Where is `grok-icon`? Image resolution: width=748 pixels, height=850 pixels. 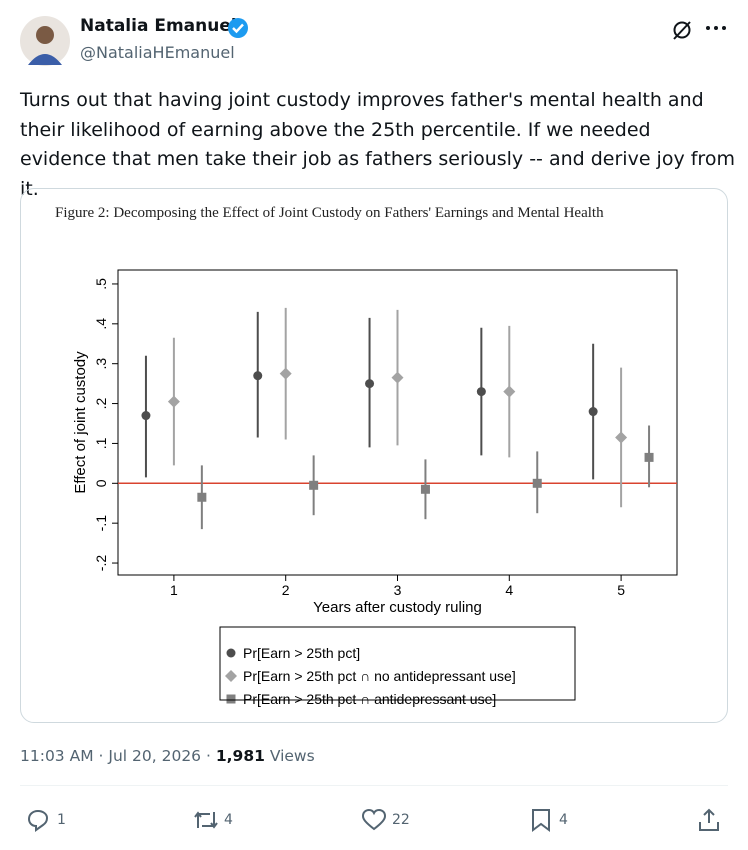
grok-icon is located at coordinates (682, 30).